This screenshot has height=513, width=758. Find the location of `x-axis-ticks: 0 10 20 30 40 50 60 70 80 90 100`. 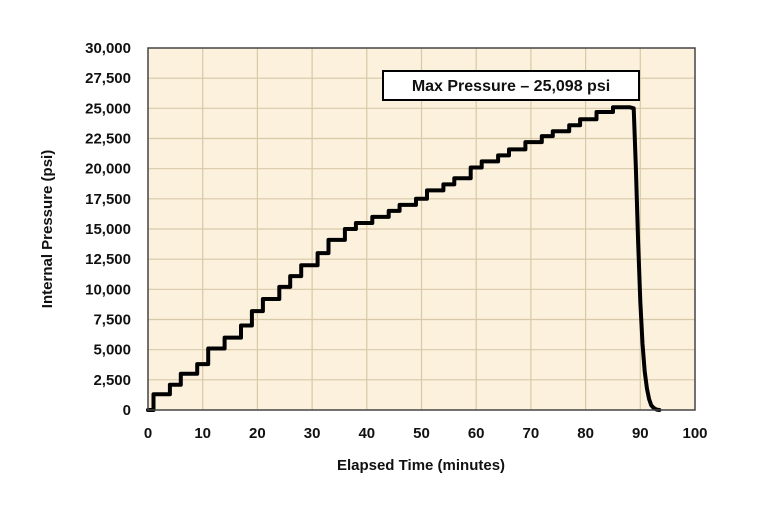

x-axis-ticks: 0 10 20 30 40 50 60 70 80 90 100 is located at coordinates (426, 433).